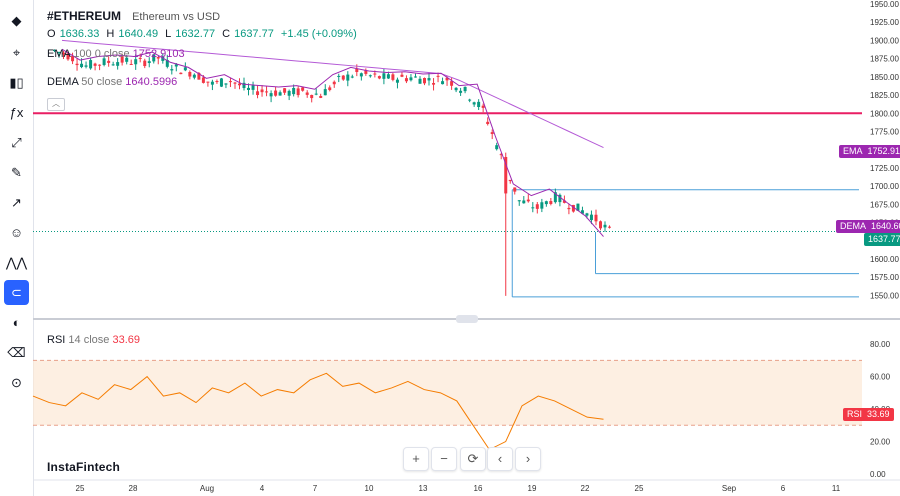 The image size is (900, 496). I want to click on time-axis-tick-label: 28, so click(133, 488).